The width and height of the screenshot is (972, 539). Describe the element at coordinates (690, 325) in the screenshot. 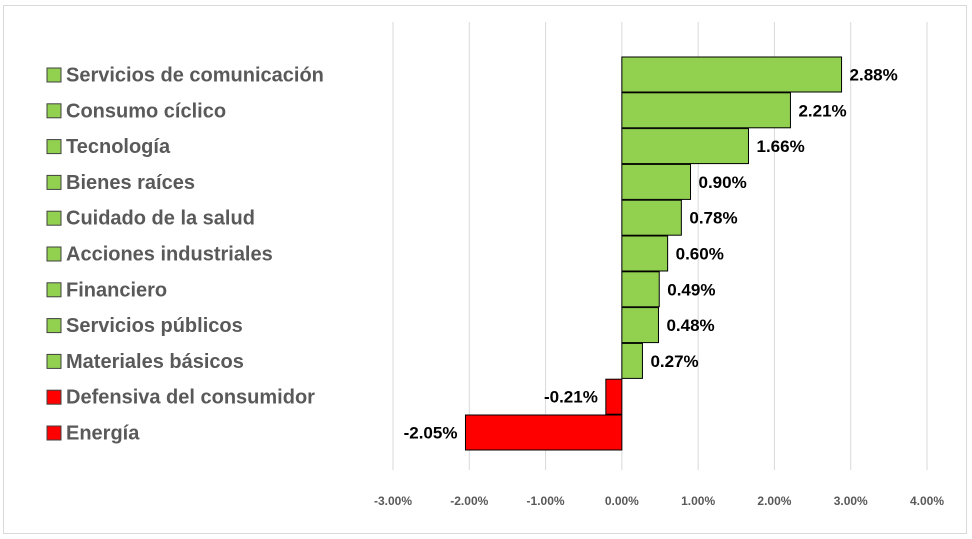

I see `data-label: 0.48%` at that location.